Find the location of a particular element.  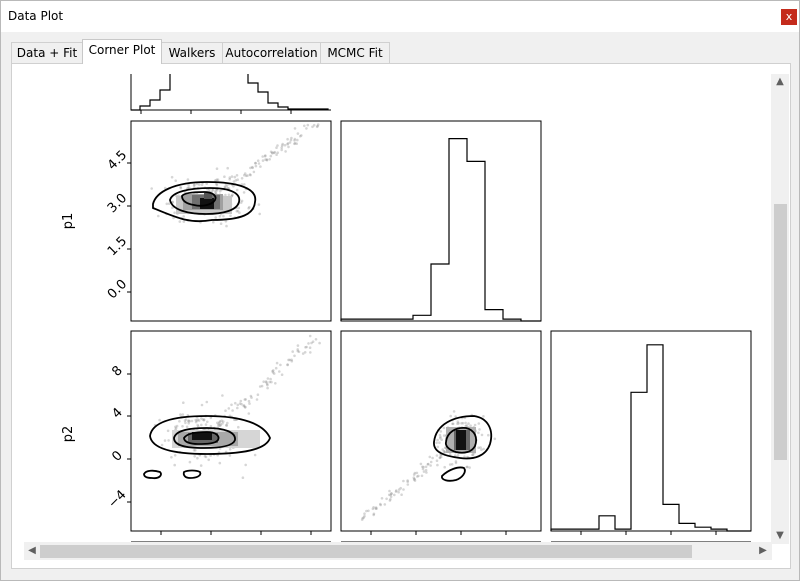

p2-tick-label: 4 is located at coordinates (117, 413).